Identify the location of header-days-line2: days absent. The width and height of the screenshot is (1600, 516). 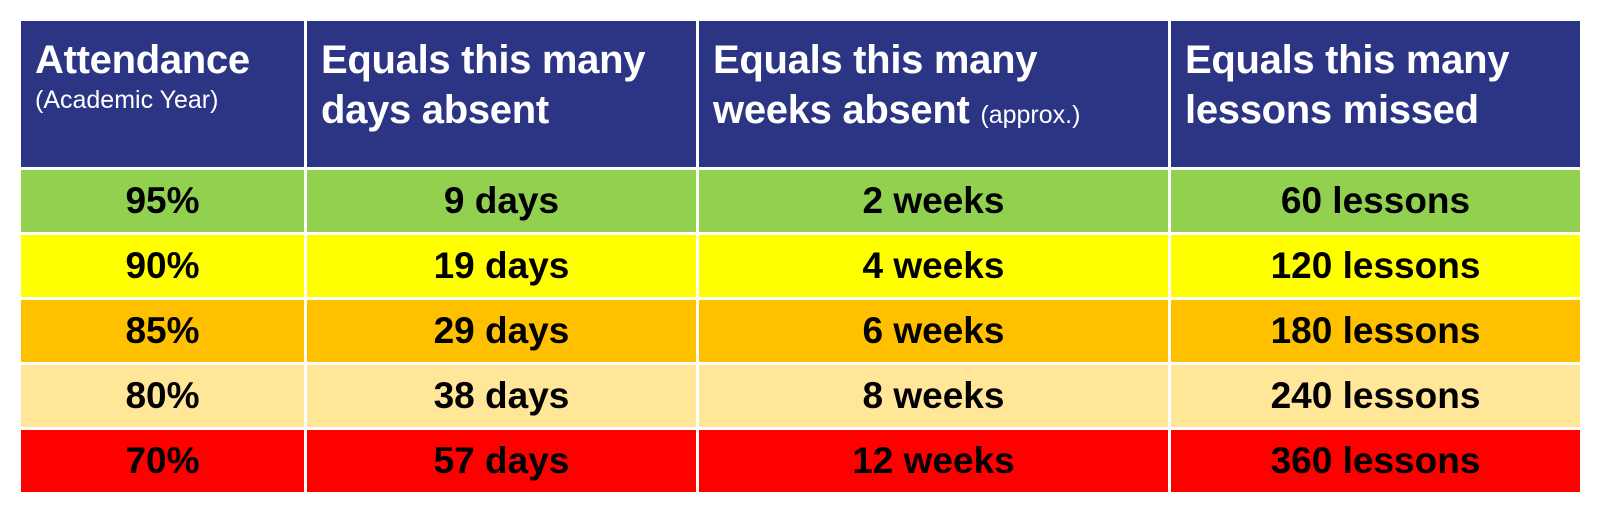
(435, 110).